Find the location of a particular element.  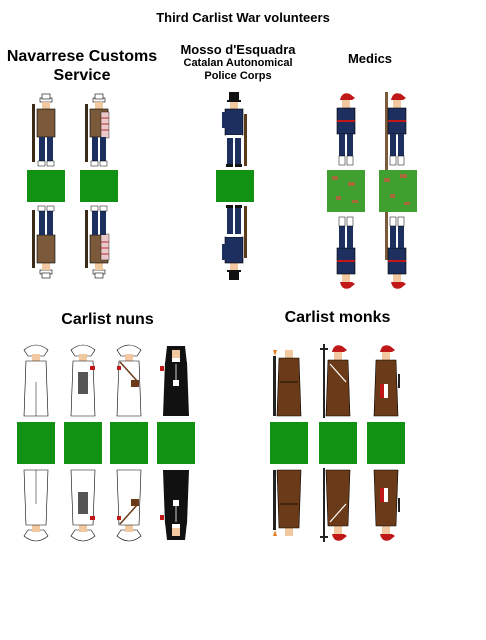

mosso-subtitle-line2: Police Corps is located at coordinates (238, 76).